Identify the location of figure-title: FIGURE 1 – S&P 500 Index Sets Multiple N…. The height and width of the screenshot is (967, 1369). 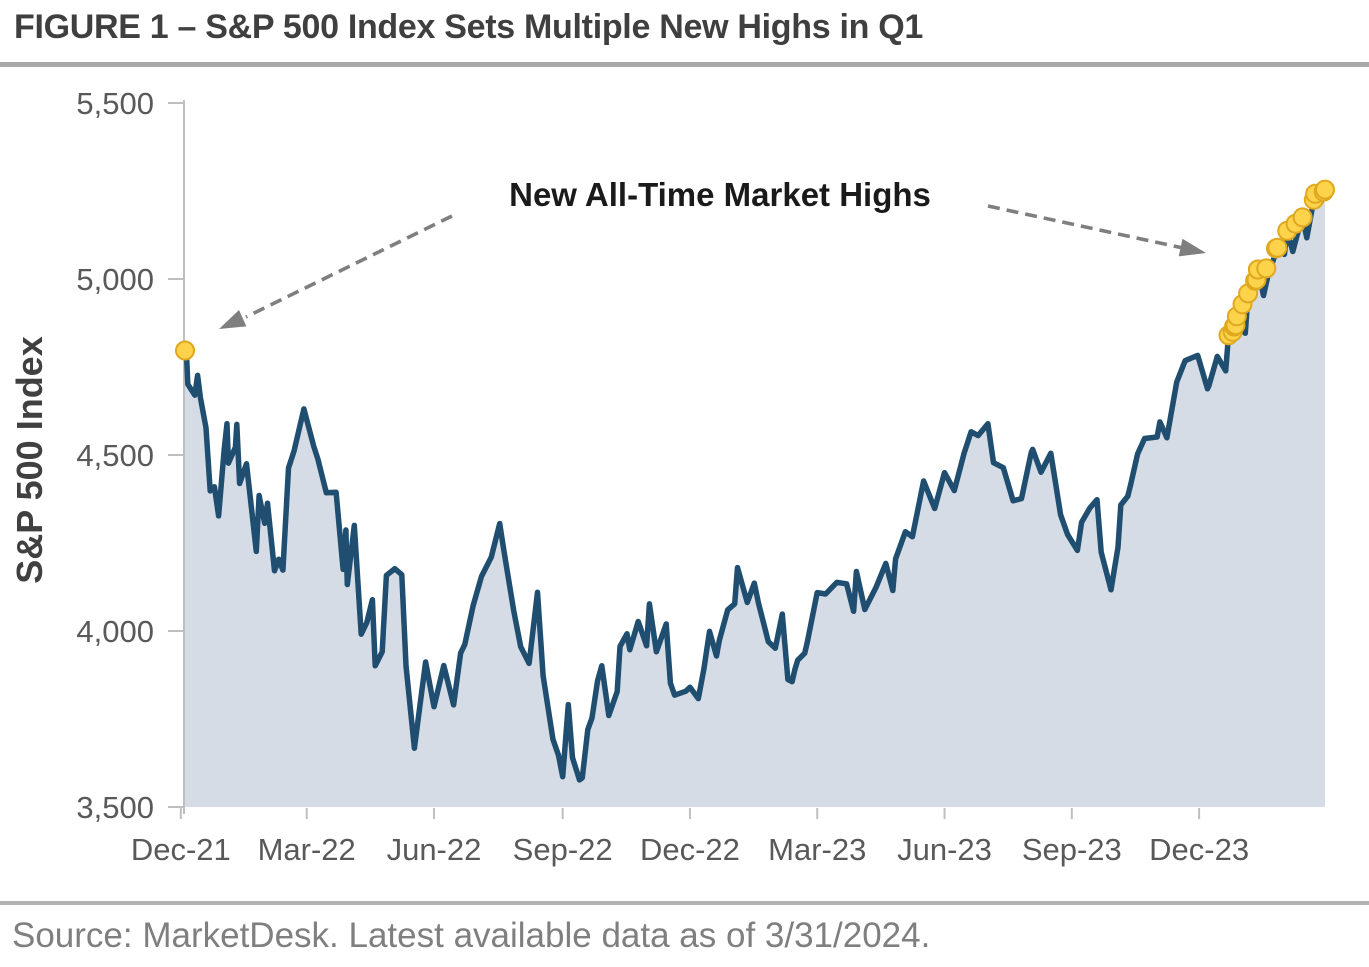
(468, 27).